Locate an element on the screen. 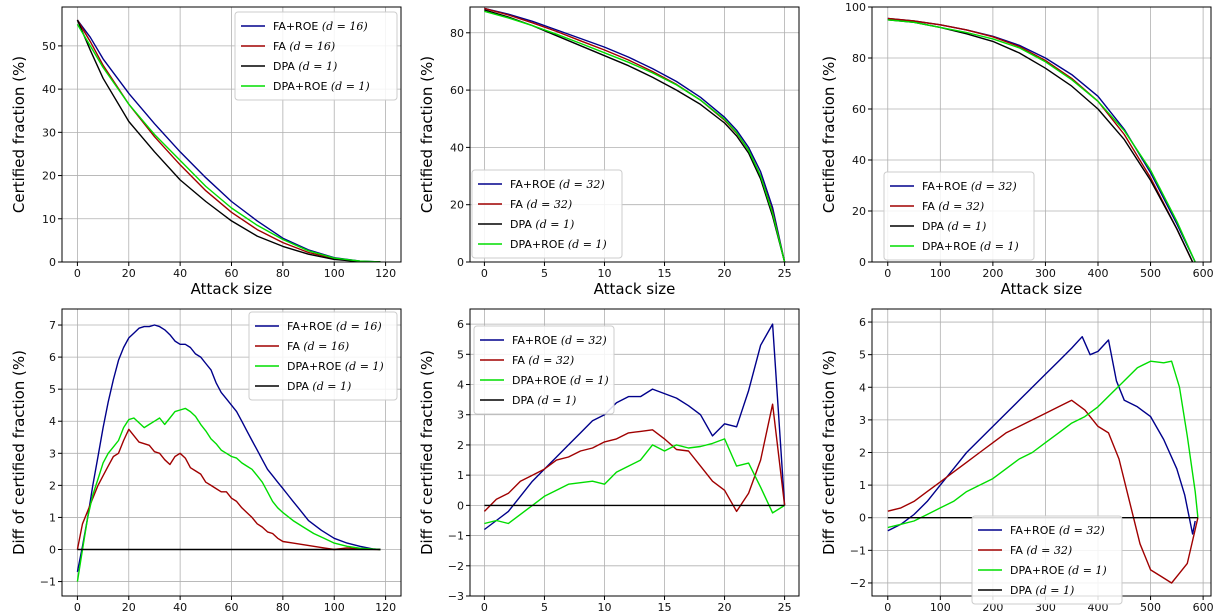 This screenshot has height=613, width=1217. x-tick-label: 40 is located at coordinates (180, 273).